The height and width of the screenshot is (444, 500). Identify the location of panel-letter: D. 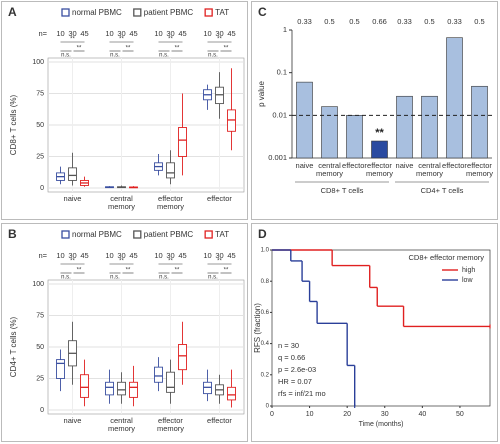
(262, 234).